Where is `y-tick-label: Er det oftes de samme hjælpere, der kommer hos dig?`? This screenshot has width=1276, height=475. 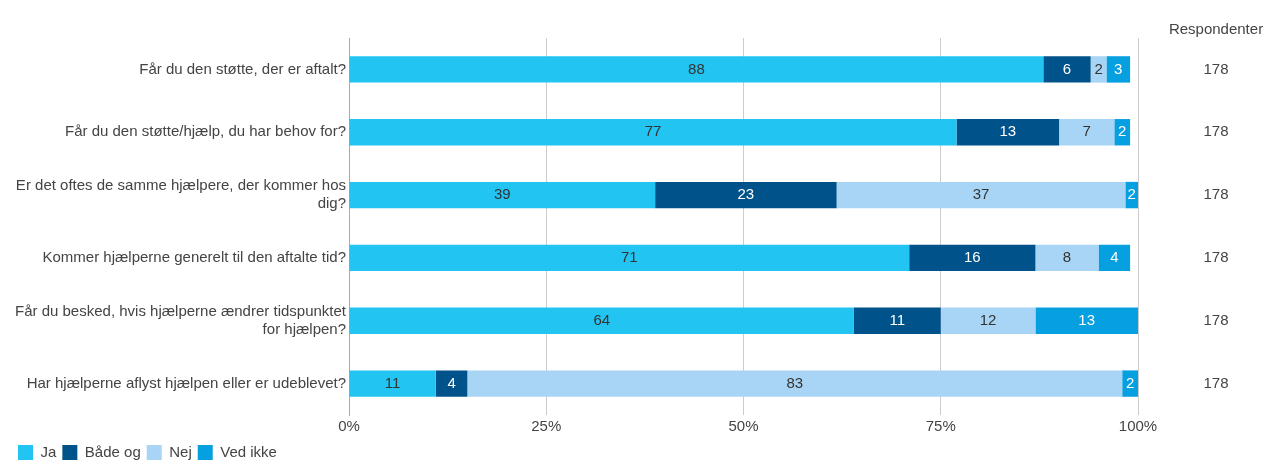
y-tick-label: Er det oftes de samme hjælpere, der kommer hos dig? is located at coordinates (181, 194).